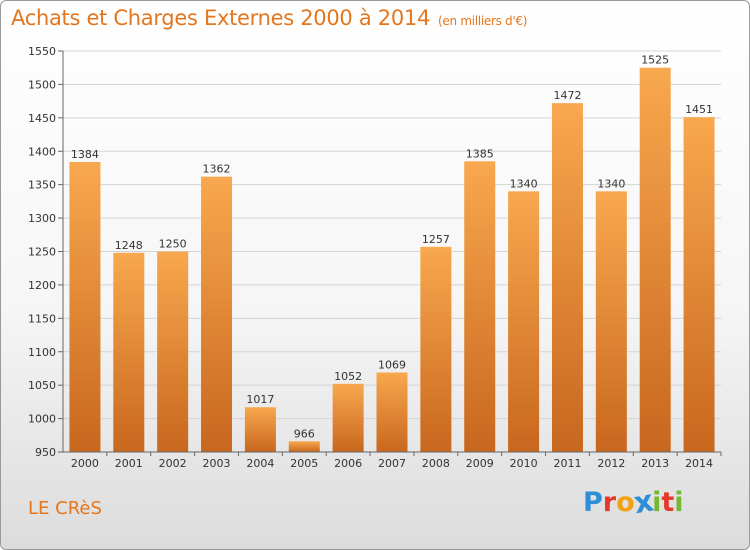  Describe the element at coordinates (436, 463) in the screenshot. I see `x-tick-label-2008: 2008` at that location.